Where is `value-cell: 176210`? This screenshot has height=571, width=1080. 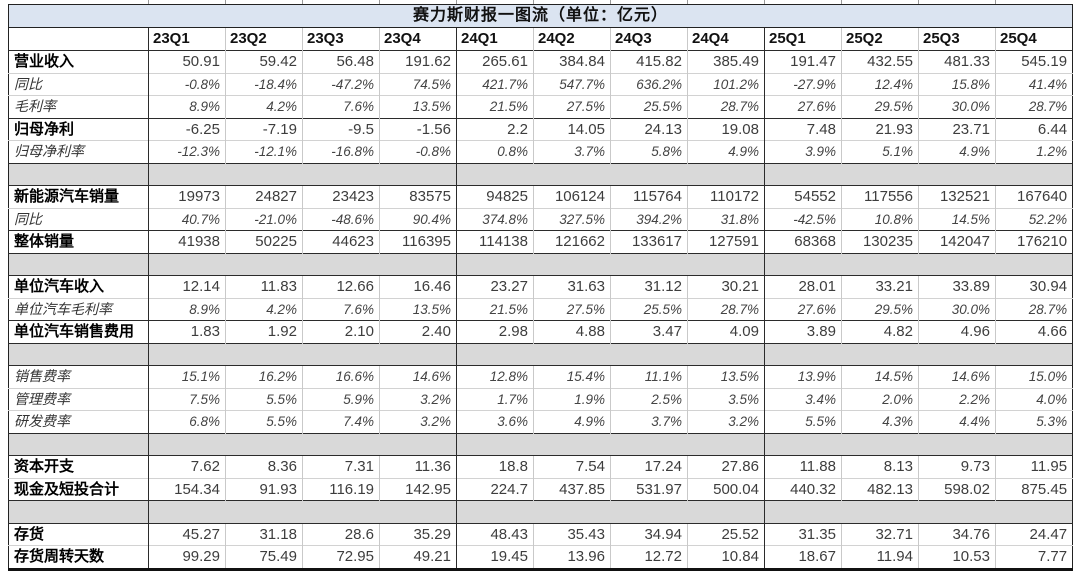
value-cell: 176210 is located at coordinates (1033, 241).